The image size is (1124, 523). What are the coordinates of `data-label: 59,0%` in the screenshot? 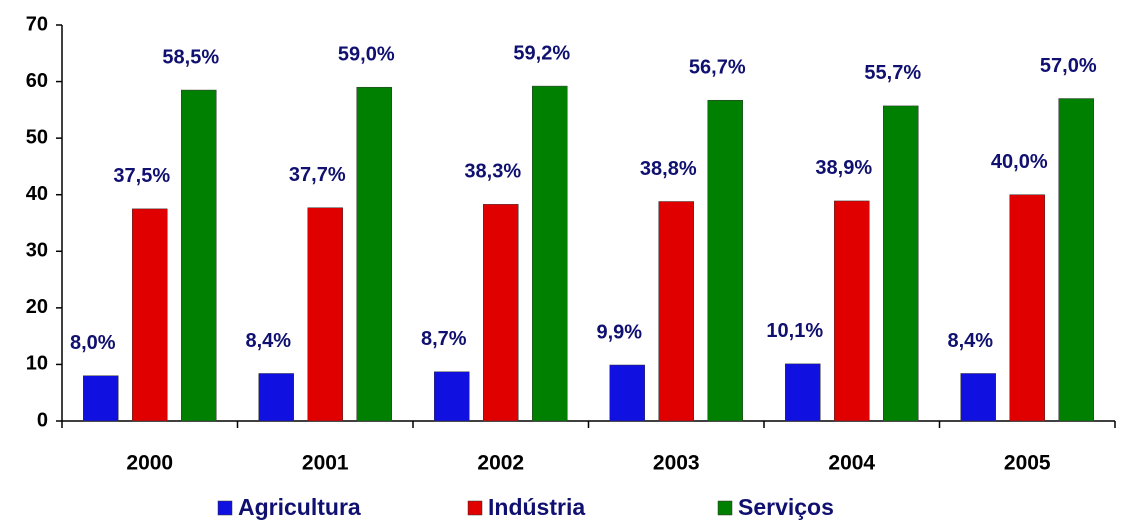 It's located at (366, 55).